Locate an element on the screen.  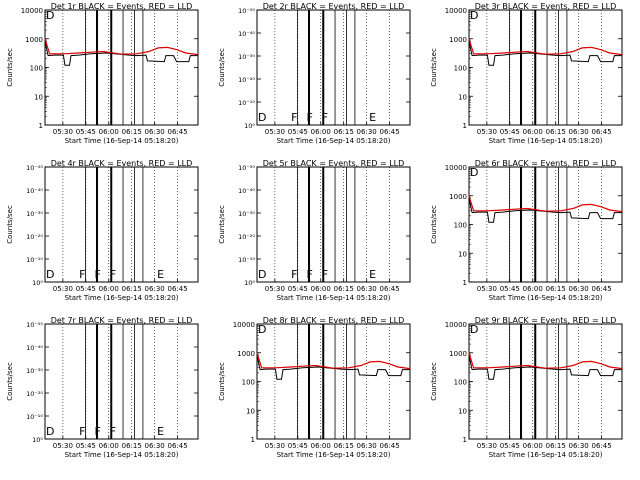
chart-title: Det 4r BLACK = Events, RED = LLD is located at coordinates (122, 163).